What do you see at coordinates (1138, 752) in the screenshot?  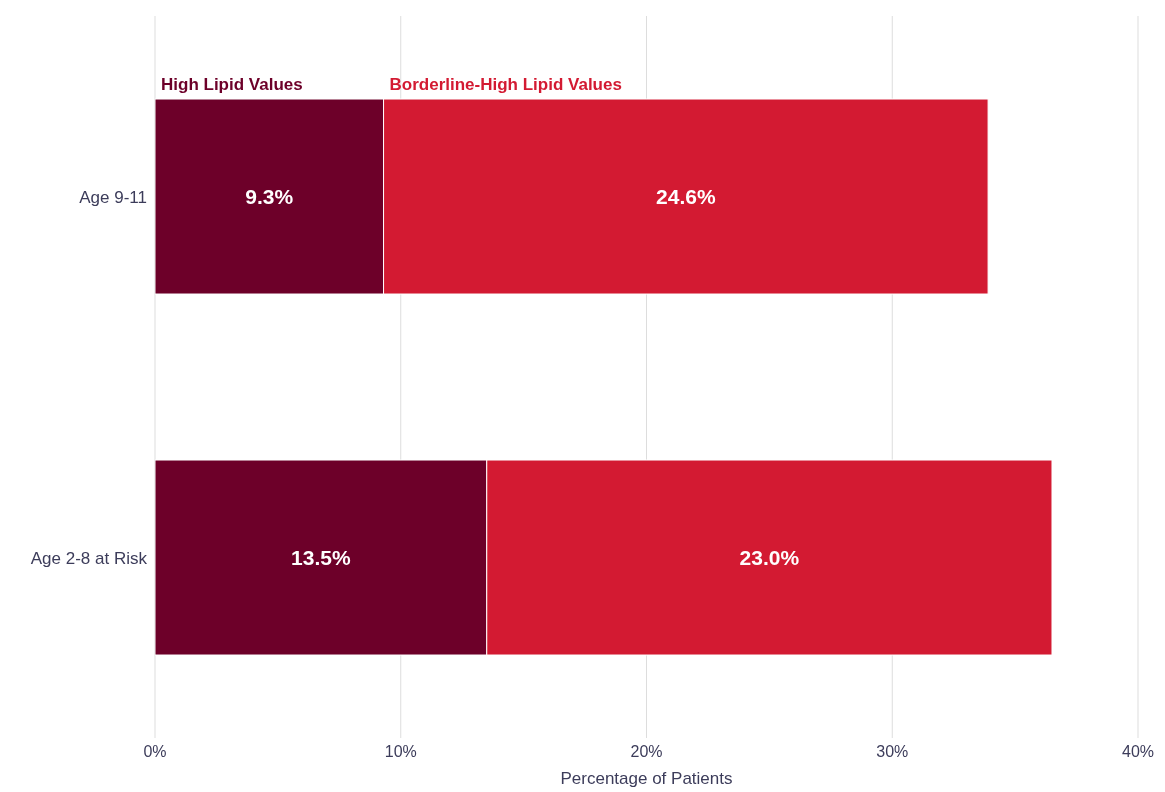 I see `x-tick-label: 40%` at bounding box center [1138, 752].